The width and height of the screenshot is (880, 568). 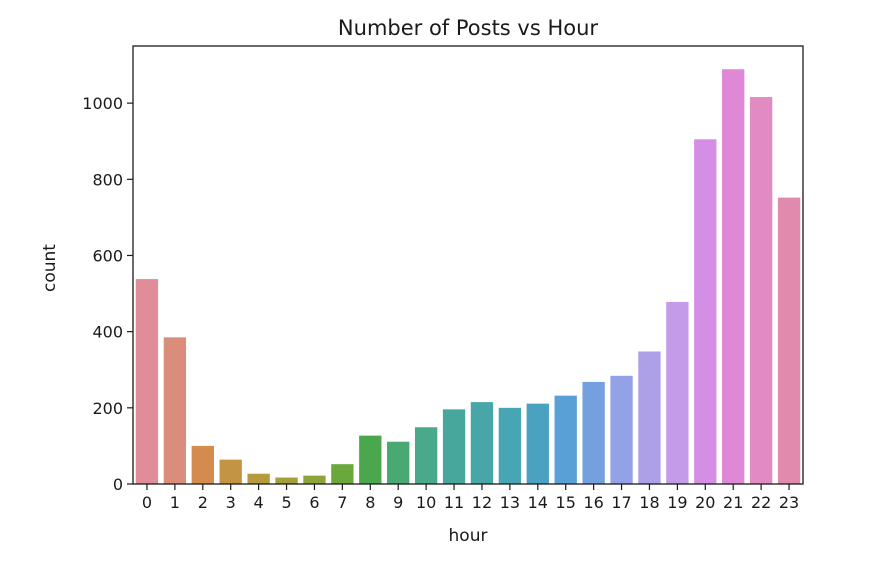 What do you see at coordinates (593, 502) in the screenshot?
I see `x-tick-label: 16` at bounding box center [593, 502].